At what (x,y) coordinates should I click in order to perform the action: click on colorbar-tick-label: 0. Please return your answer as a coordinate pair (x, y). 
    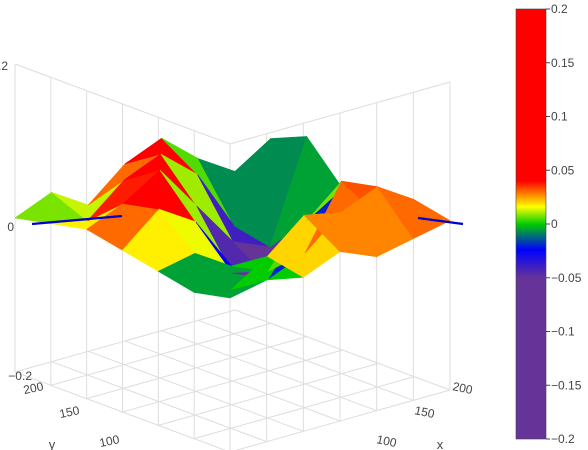
    Looking at the image, I should click on (554, 224).